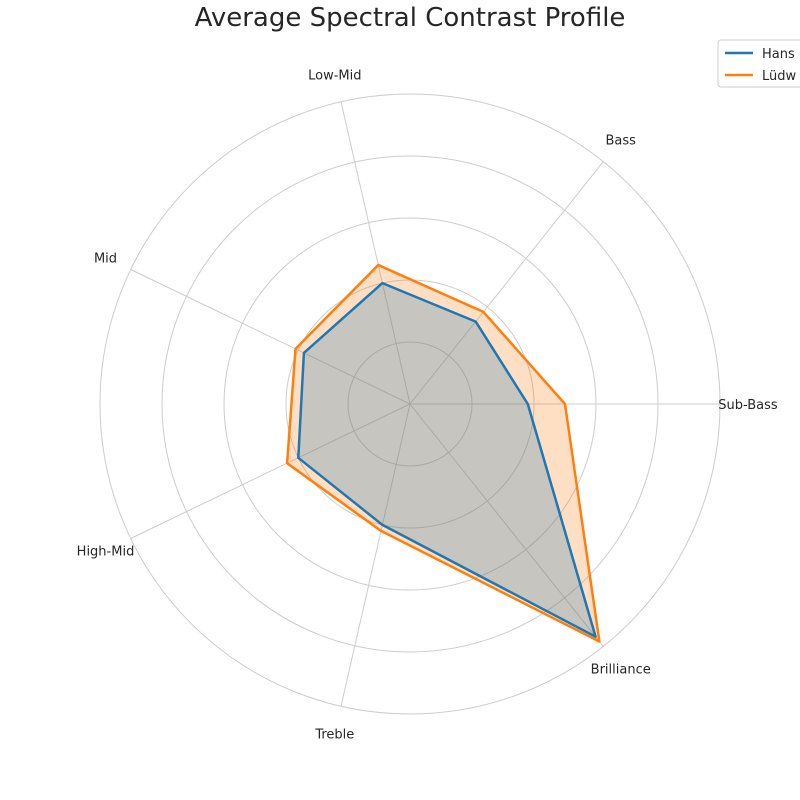  What do you see at coordinates (621, 669) in the screenshot?
I see `axis-label-brilliance: Brilliance` at bounding box center [621, 669].